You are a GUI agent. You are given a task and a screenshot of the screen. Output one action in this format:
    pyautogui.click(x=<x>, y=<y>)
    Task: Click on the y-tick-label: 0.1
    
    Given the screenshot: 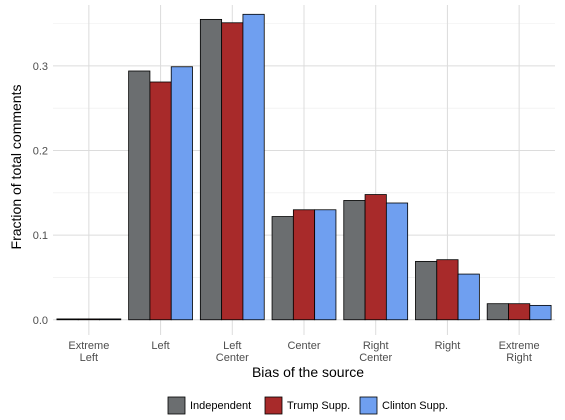 What is the action you would take?
    pyautogui.click(x=40, y=236)
    